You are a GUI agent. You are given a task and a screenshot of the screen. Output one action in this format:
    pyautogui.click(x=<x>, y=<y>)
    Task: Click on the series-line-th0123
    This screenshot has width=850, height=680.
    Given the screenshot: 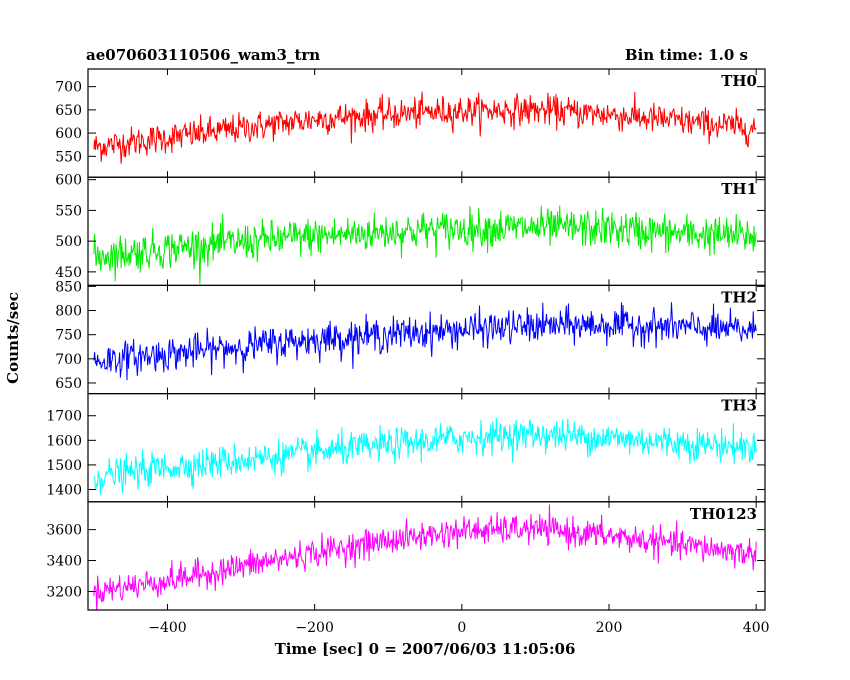 What is the action you would take?
    pyautogui.click(x=425, y=557)
    